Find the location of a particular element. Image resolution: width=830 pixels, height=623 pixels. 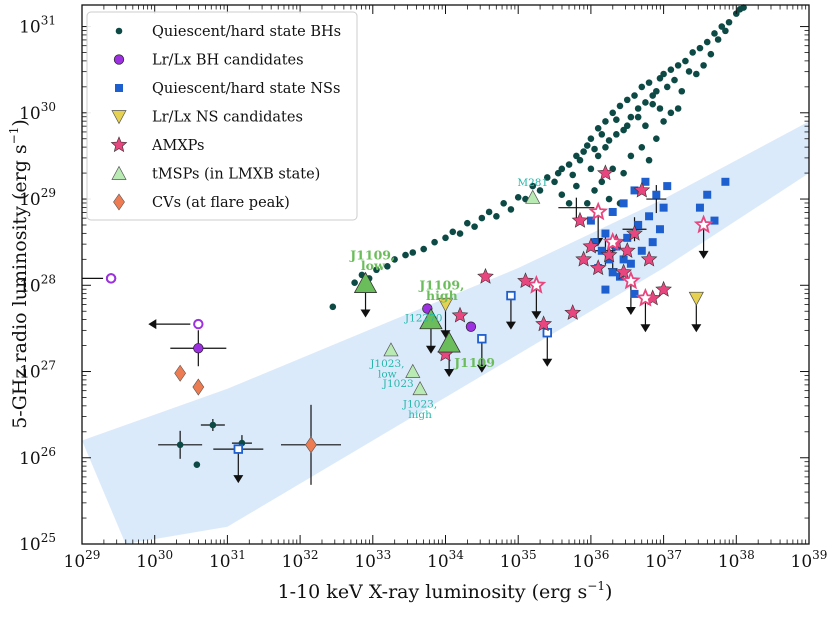

x-tick-label: 1037 is located at coordinates (663, 560).